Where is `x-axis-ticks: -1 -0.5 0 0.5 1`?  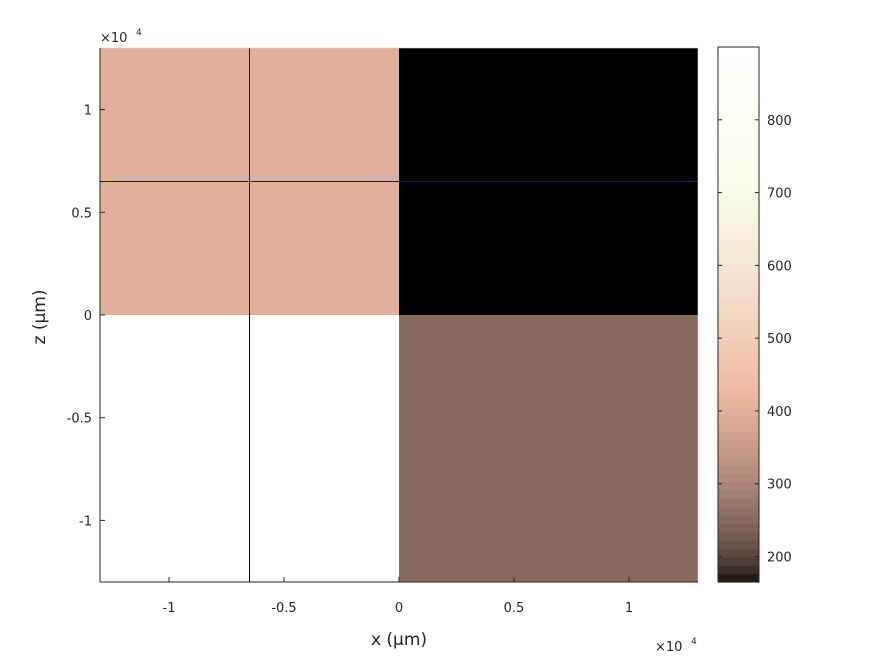 x-axis-ticks: -1 -0.5 0 0.5 1 is located at coordinates (398, 596).